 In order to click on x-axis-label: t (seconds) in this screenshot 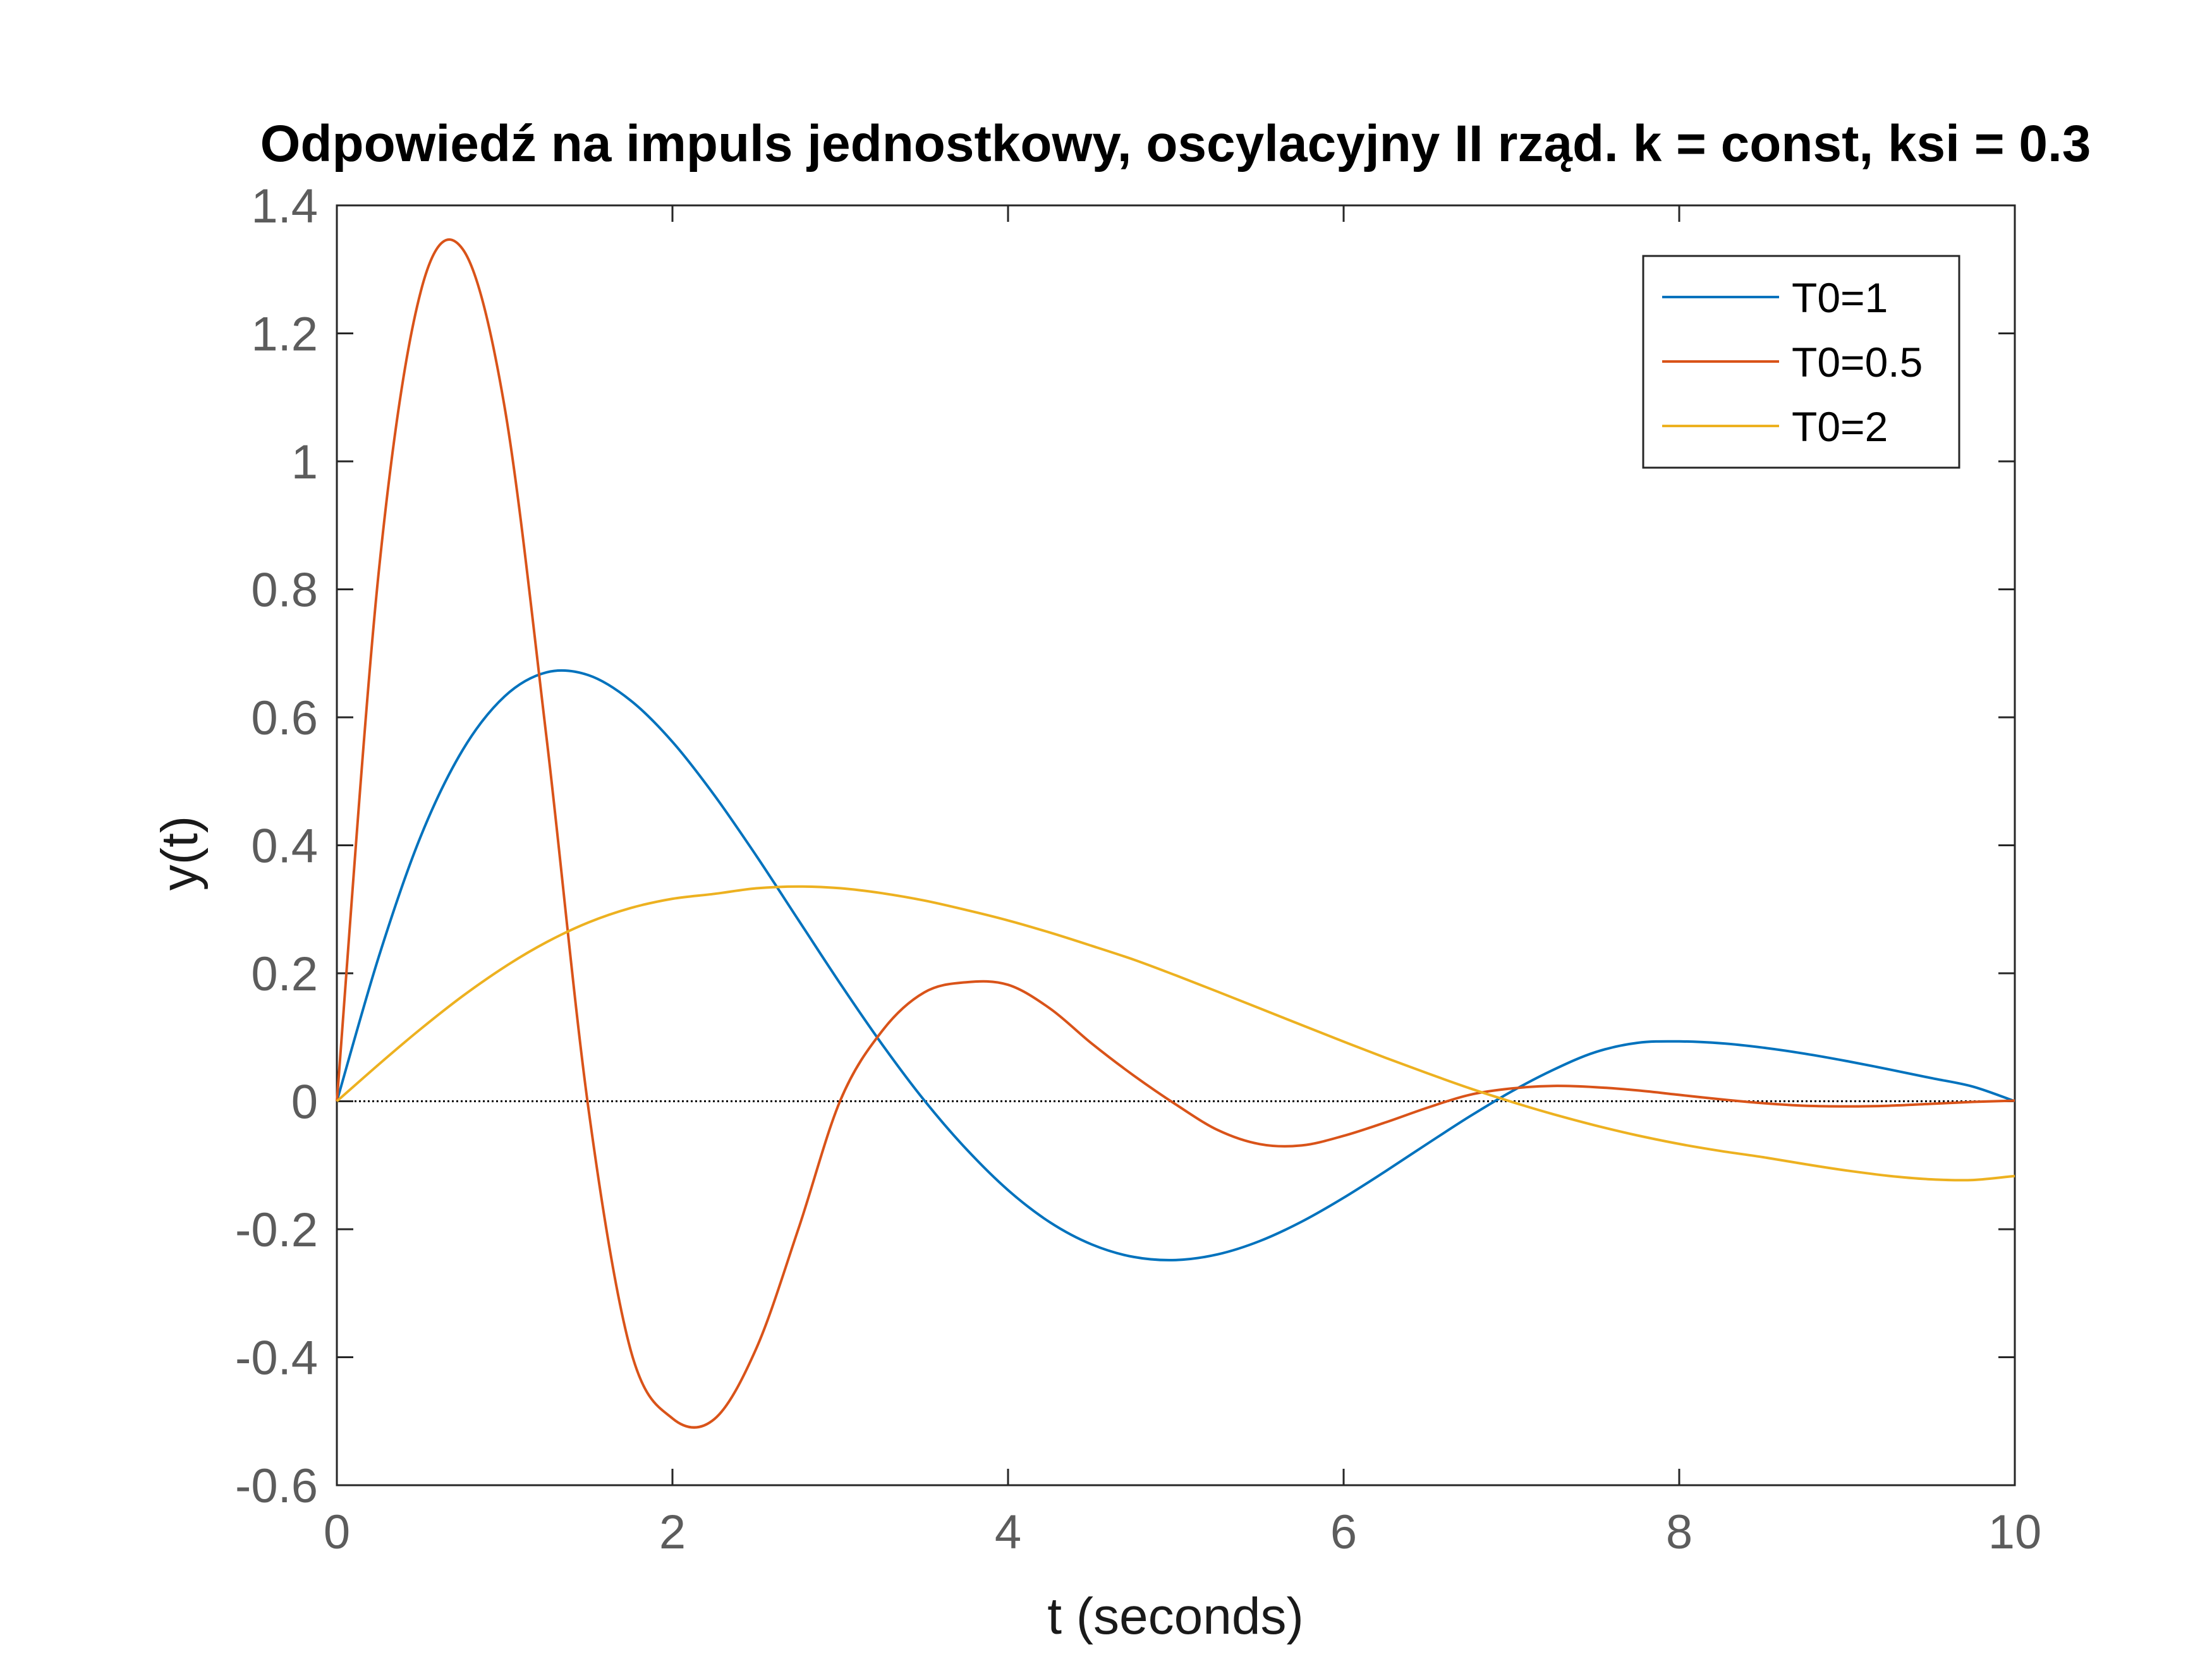, I will do `click(1175, 1616)`.